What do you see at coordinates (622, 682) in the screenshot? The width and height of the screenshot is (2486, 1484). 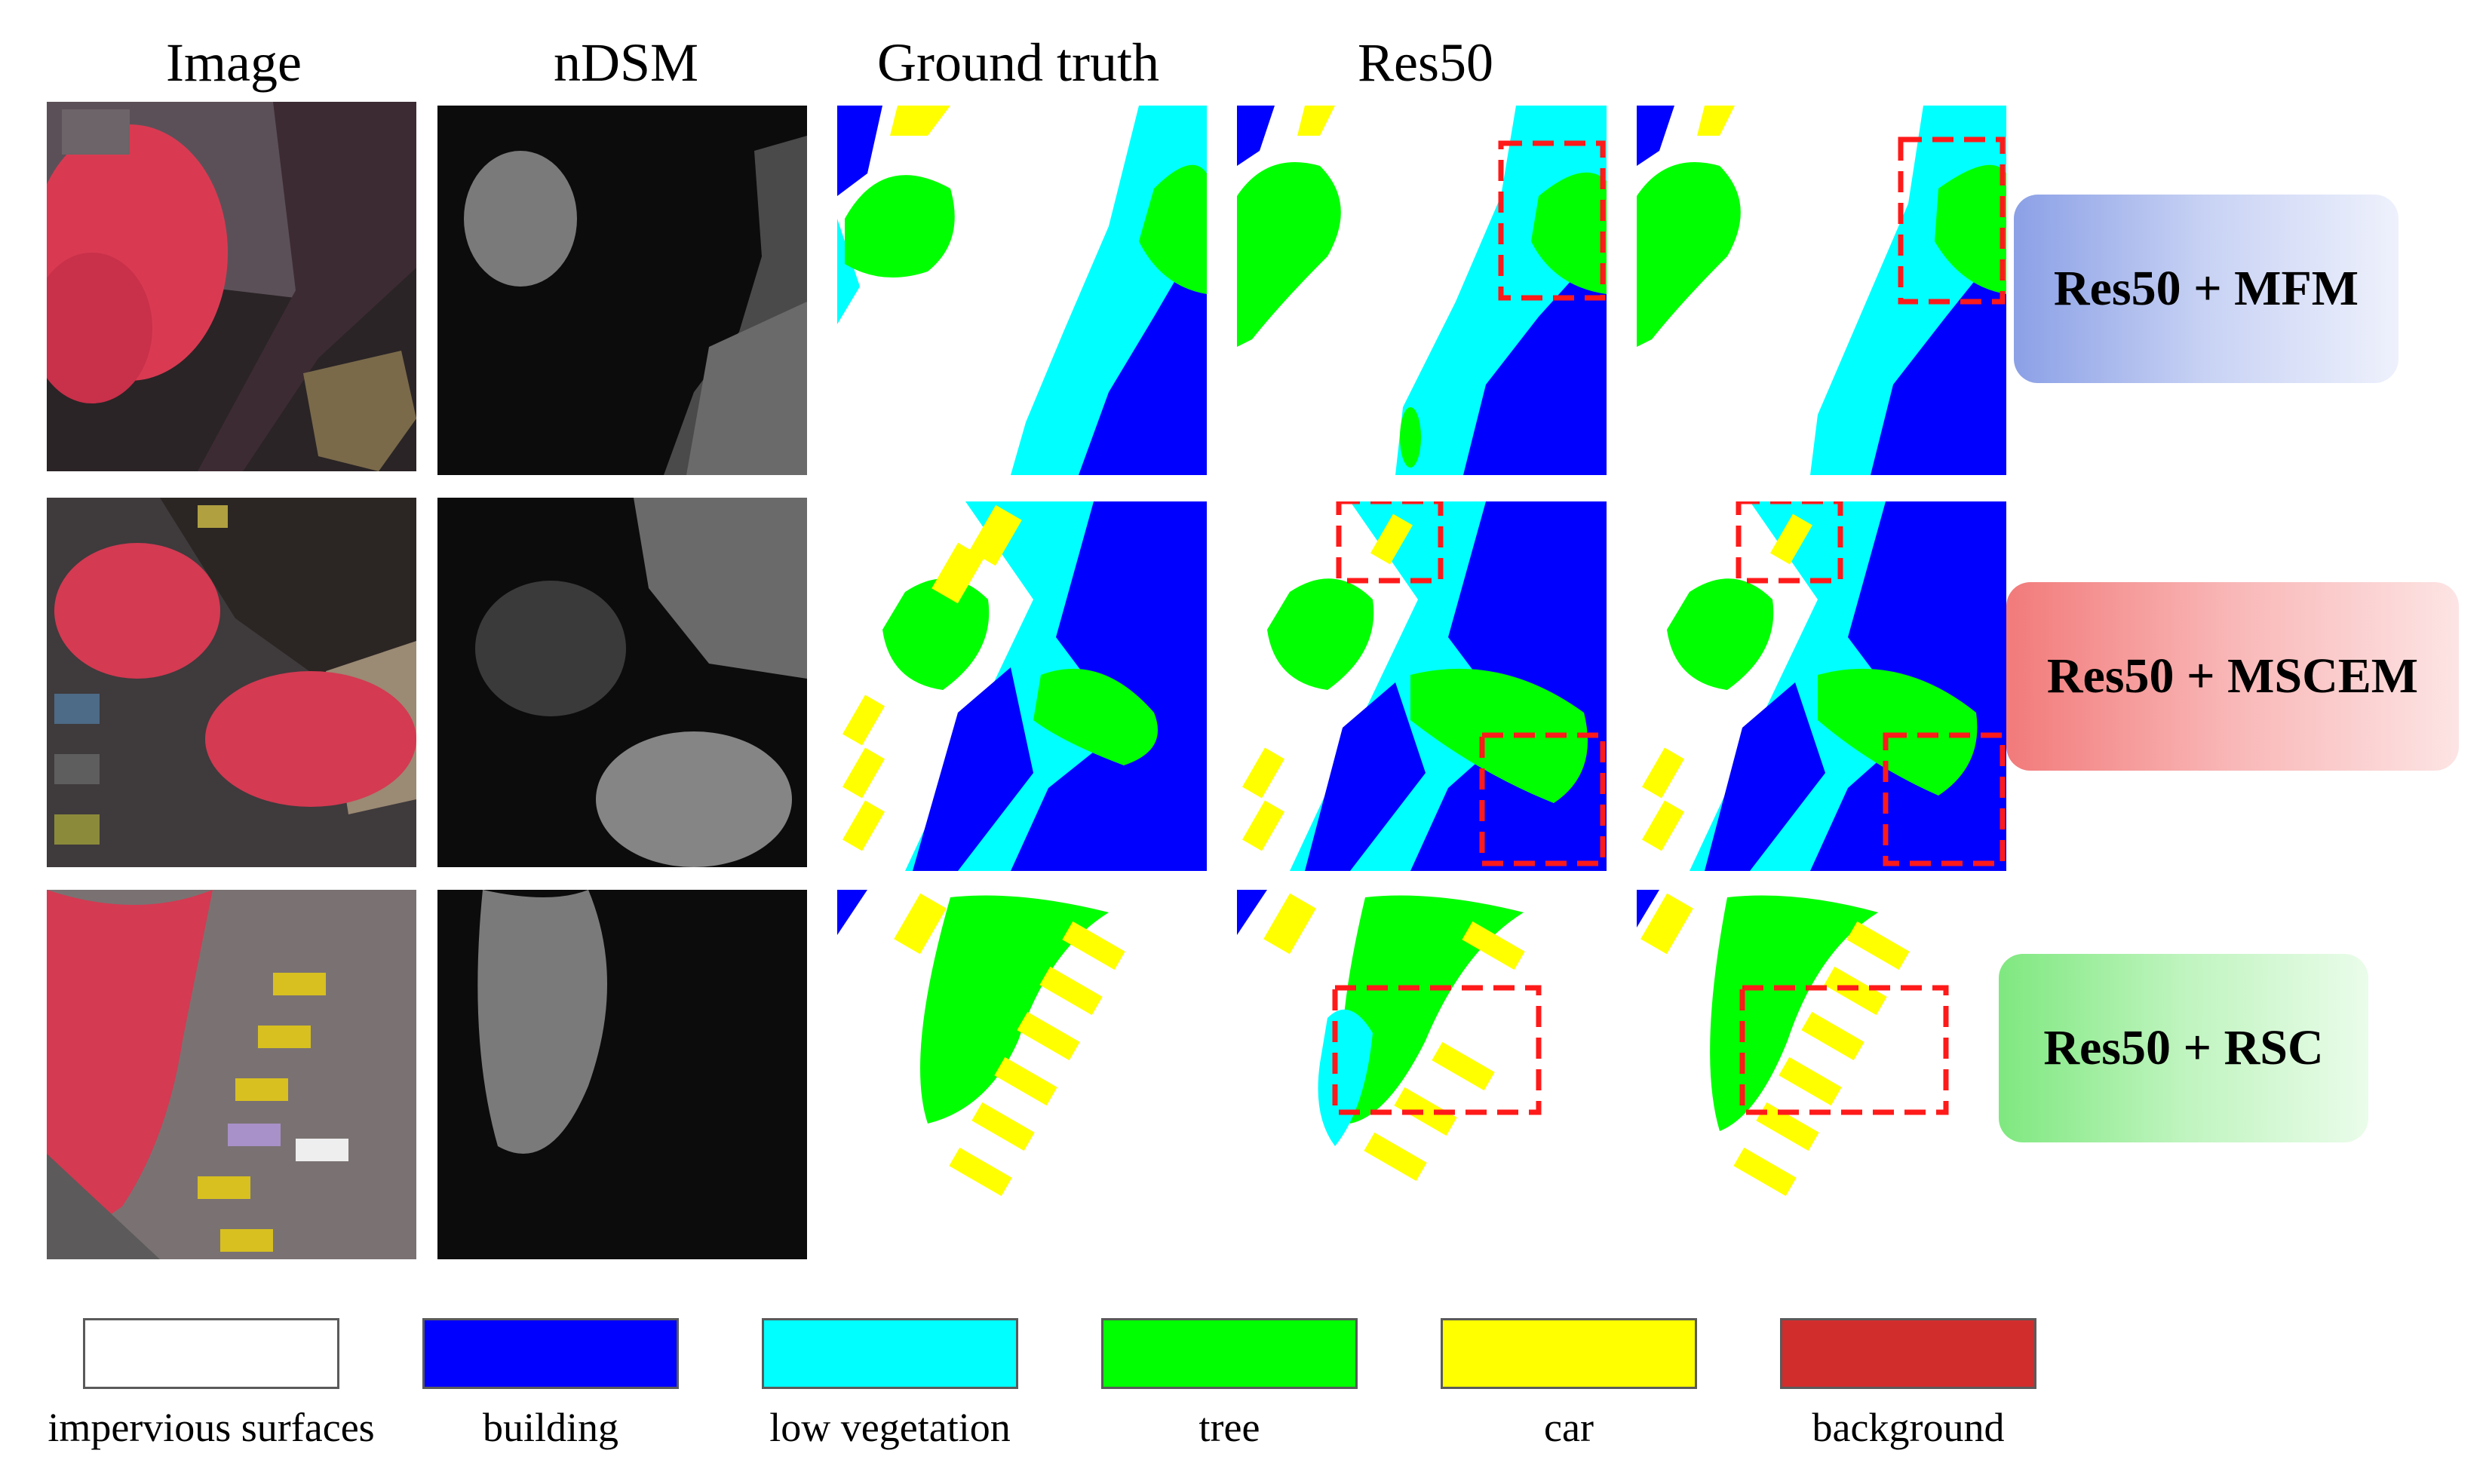 I see `row2-ndsm` at bounding box center [622, 682].